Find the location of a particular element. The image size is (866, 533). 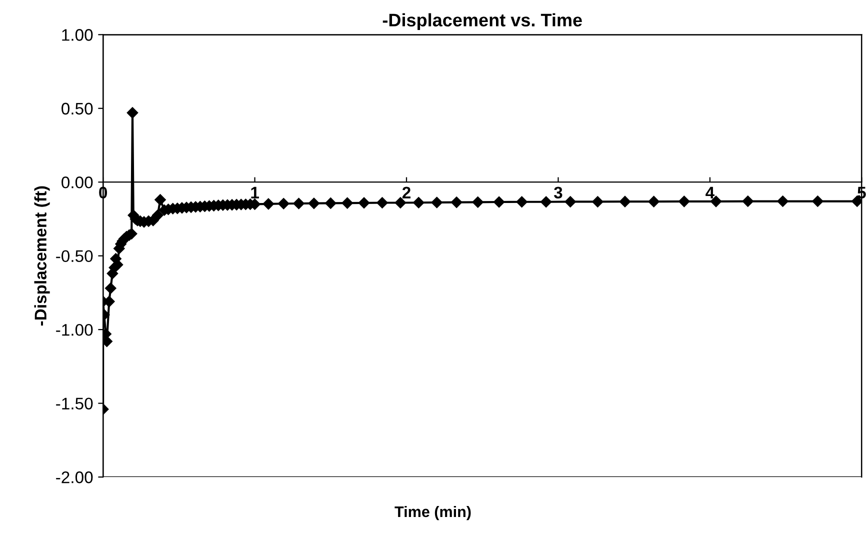

x-axis-title: Time (min) is located at coordinates (432, 513).